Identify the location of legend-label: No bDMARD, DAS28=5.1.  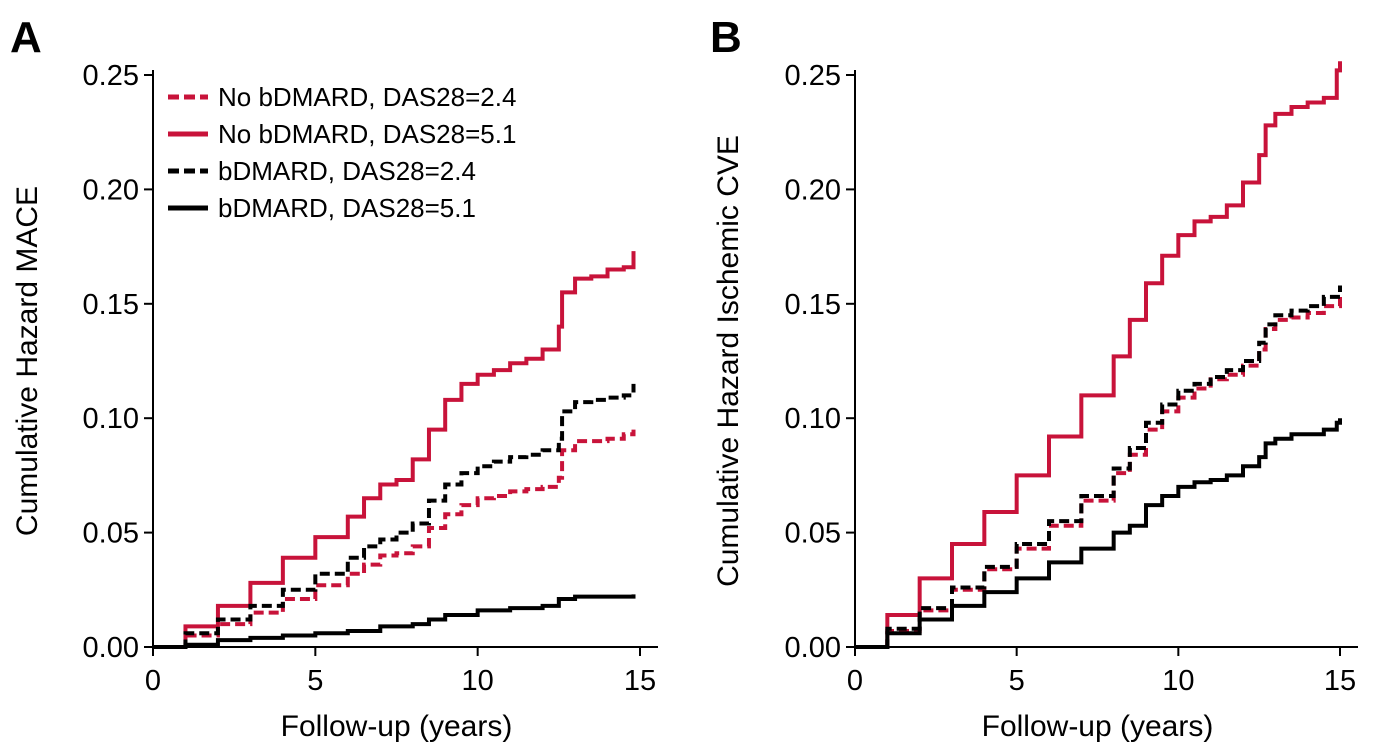
(367, 134).